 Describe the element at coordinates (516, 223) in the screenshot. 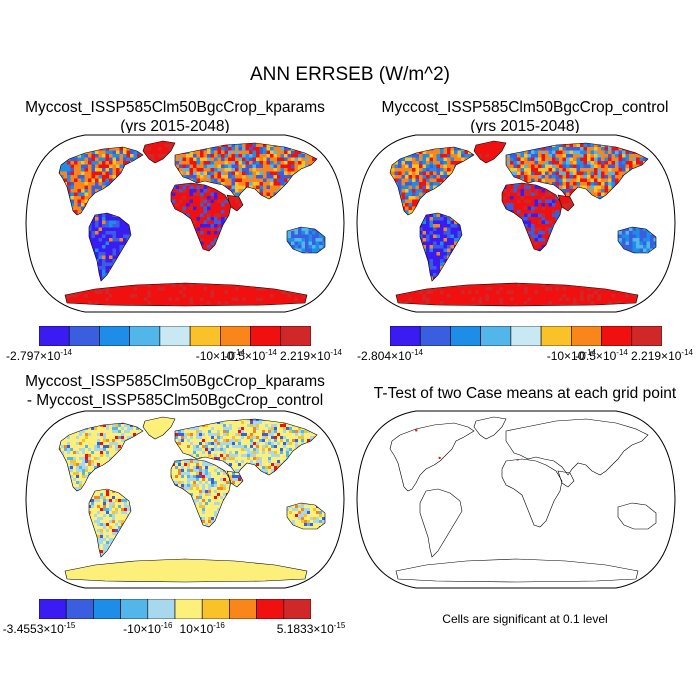

I see `panel-2-map` at that location.